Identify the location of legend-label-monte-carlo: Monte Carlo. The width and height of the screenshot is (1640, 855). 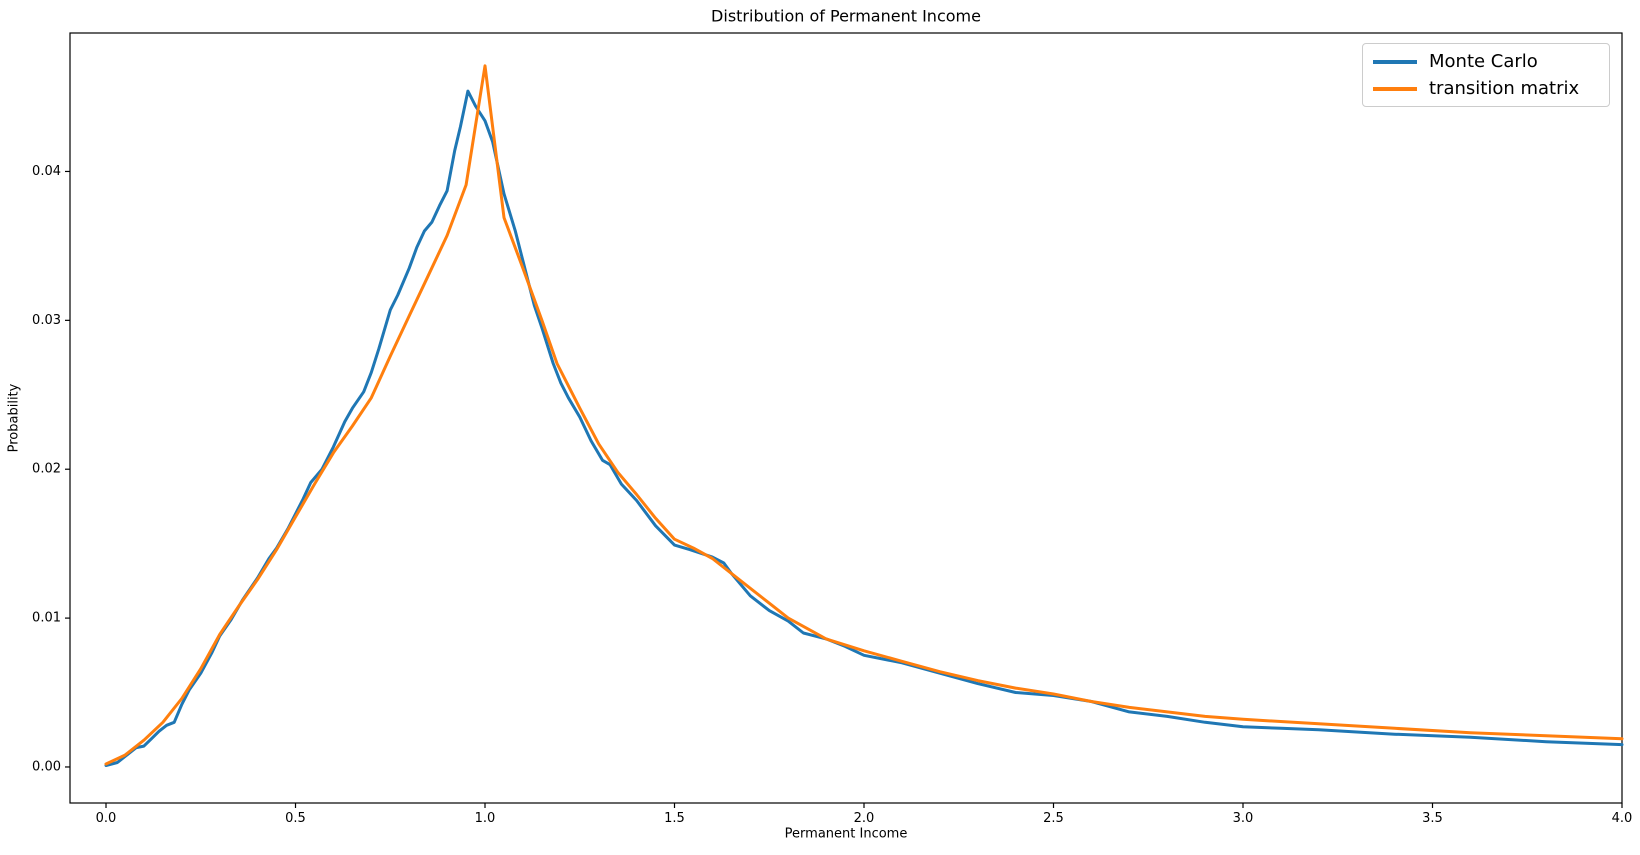
(1483, 61).